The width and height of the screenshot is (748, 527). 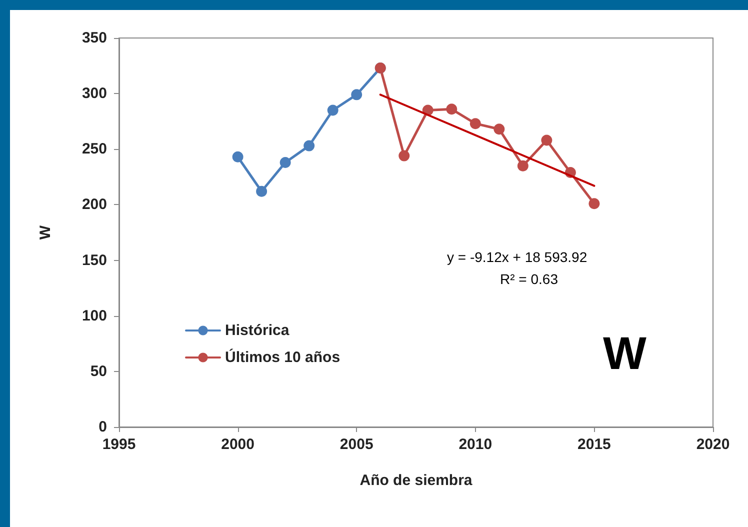 I want to click on y-tick-label: 100, so click(x=94, y=315).